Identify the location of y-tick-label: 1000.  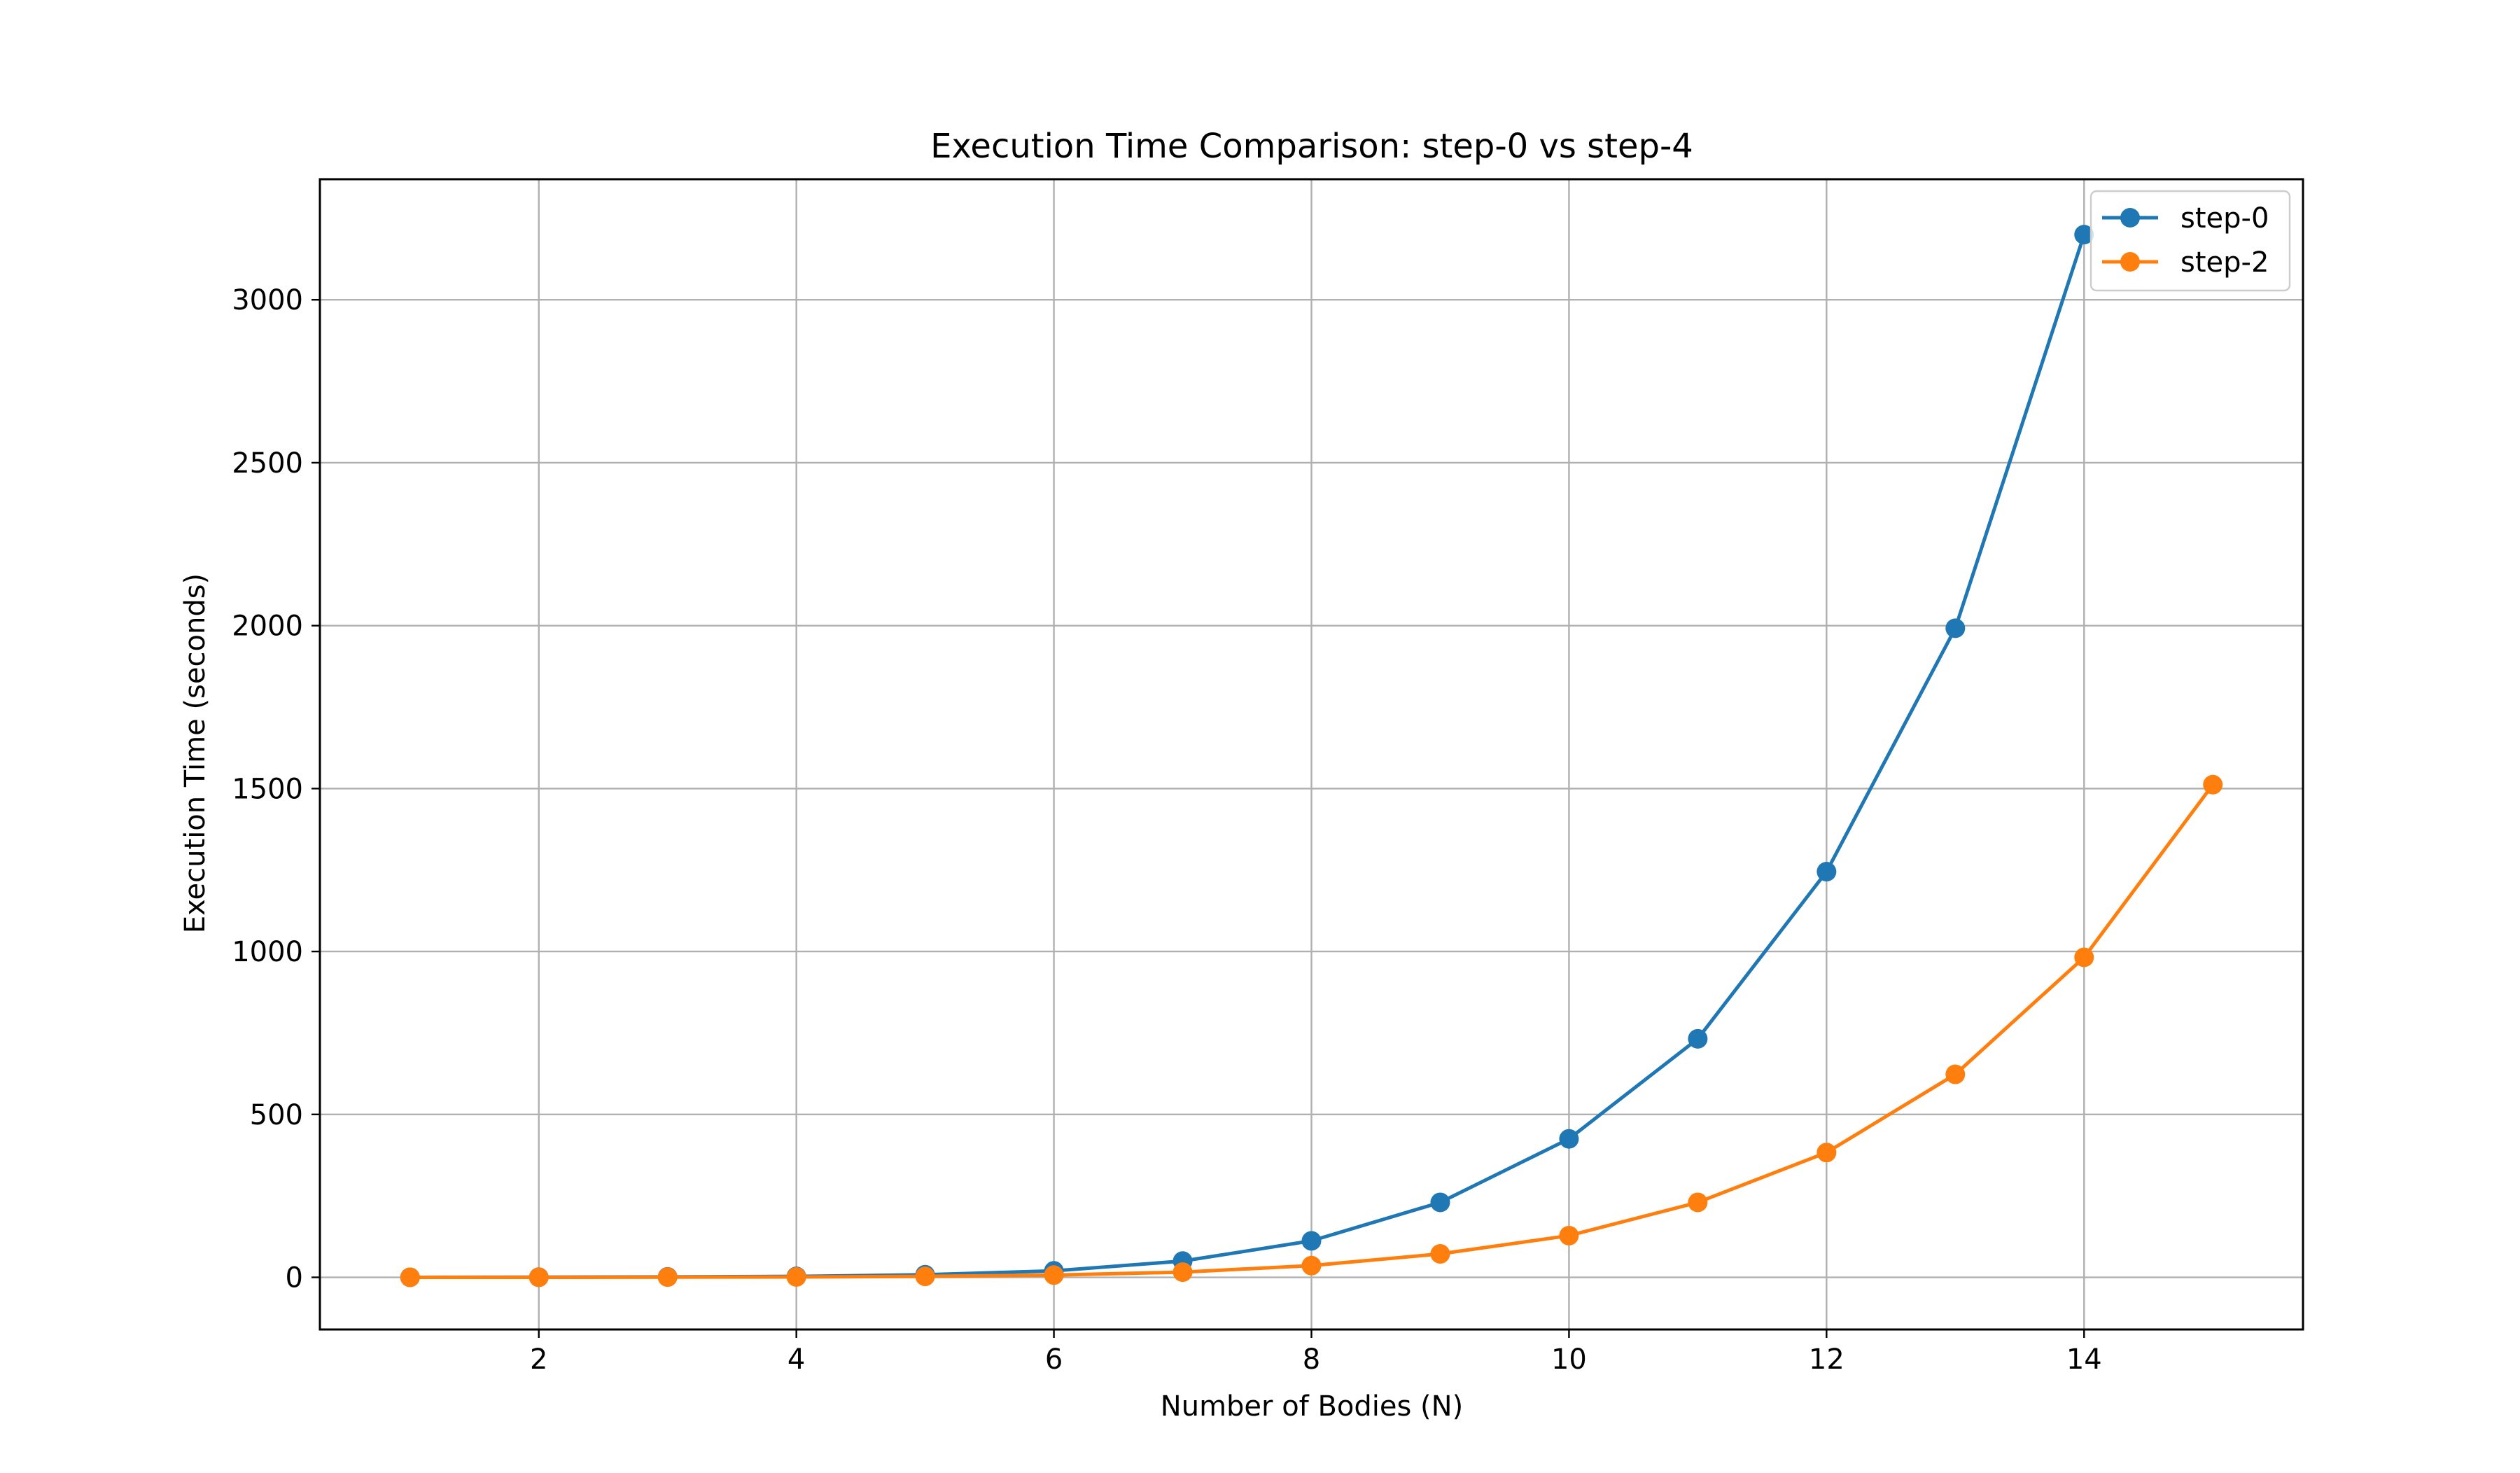
(267, 952).